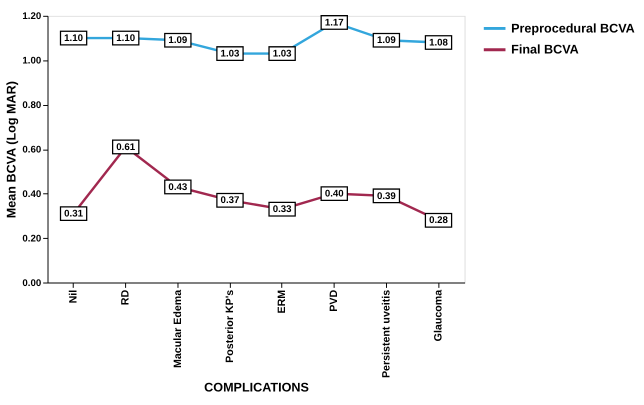 The image size is (644, 405). I want to click on x-tick-label: Persistent uveitis, so click(386, 334).